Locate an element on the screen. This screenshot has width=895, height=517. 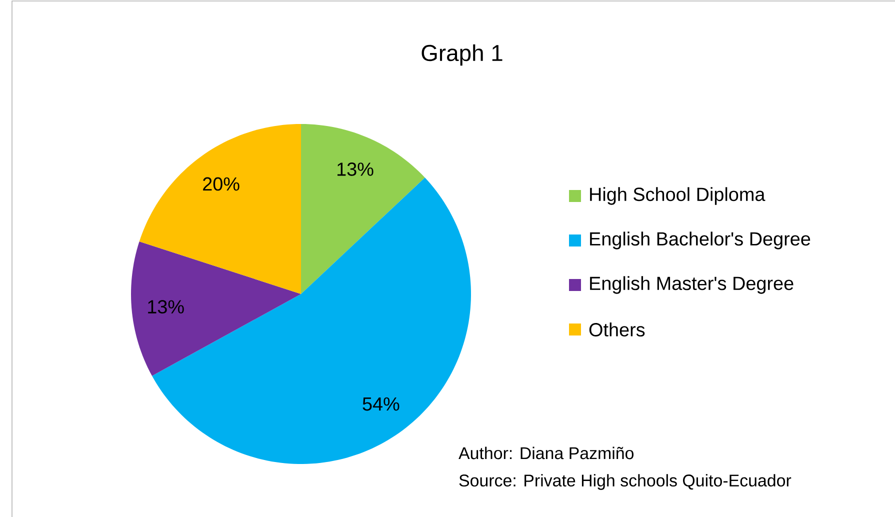
legend-label: English Master's Degree is located at coordinates (692, 285).